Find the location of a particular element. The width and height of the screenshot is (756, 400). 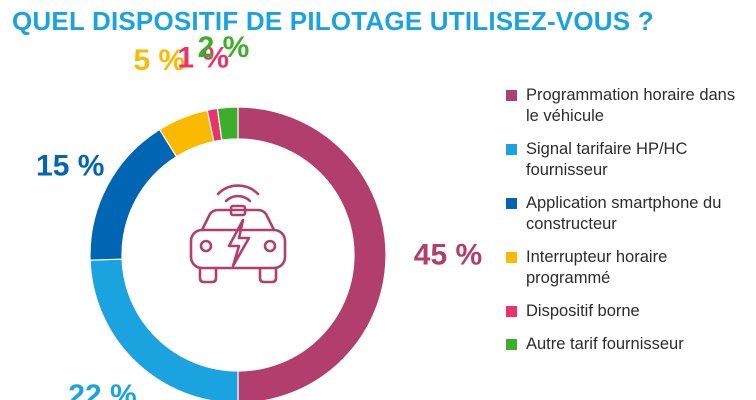

legend-item-autre-tarif-fournisseur: Autre tarif fournisseur is located at coordinates (628, 344).